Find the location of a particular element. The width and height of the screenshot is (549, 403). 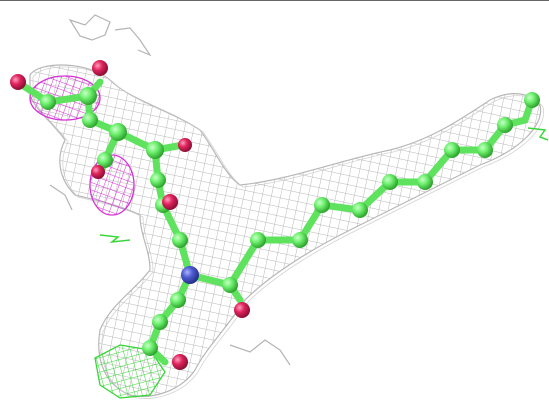

top-divider is located at coordinates (274, 0).